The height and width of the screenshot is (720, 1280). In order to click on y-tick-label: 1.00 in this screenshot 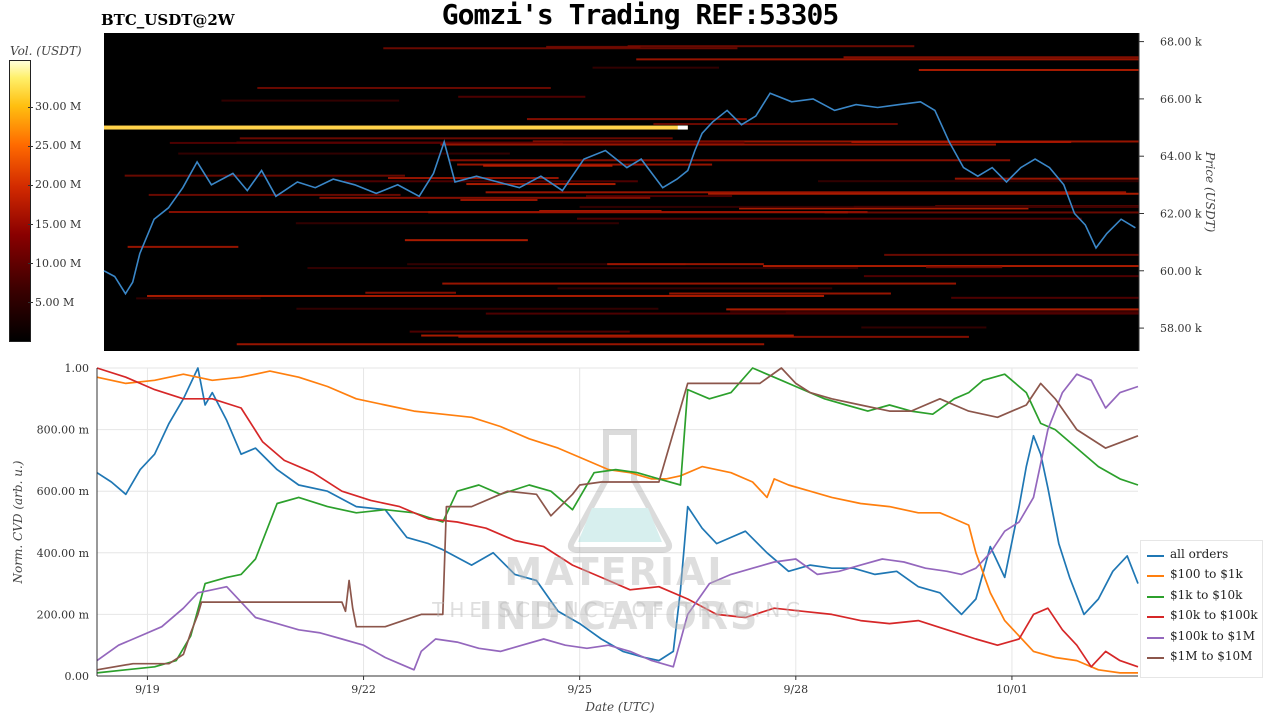, I will do `click(77, 368)`.